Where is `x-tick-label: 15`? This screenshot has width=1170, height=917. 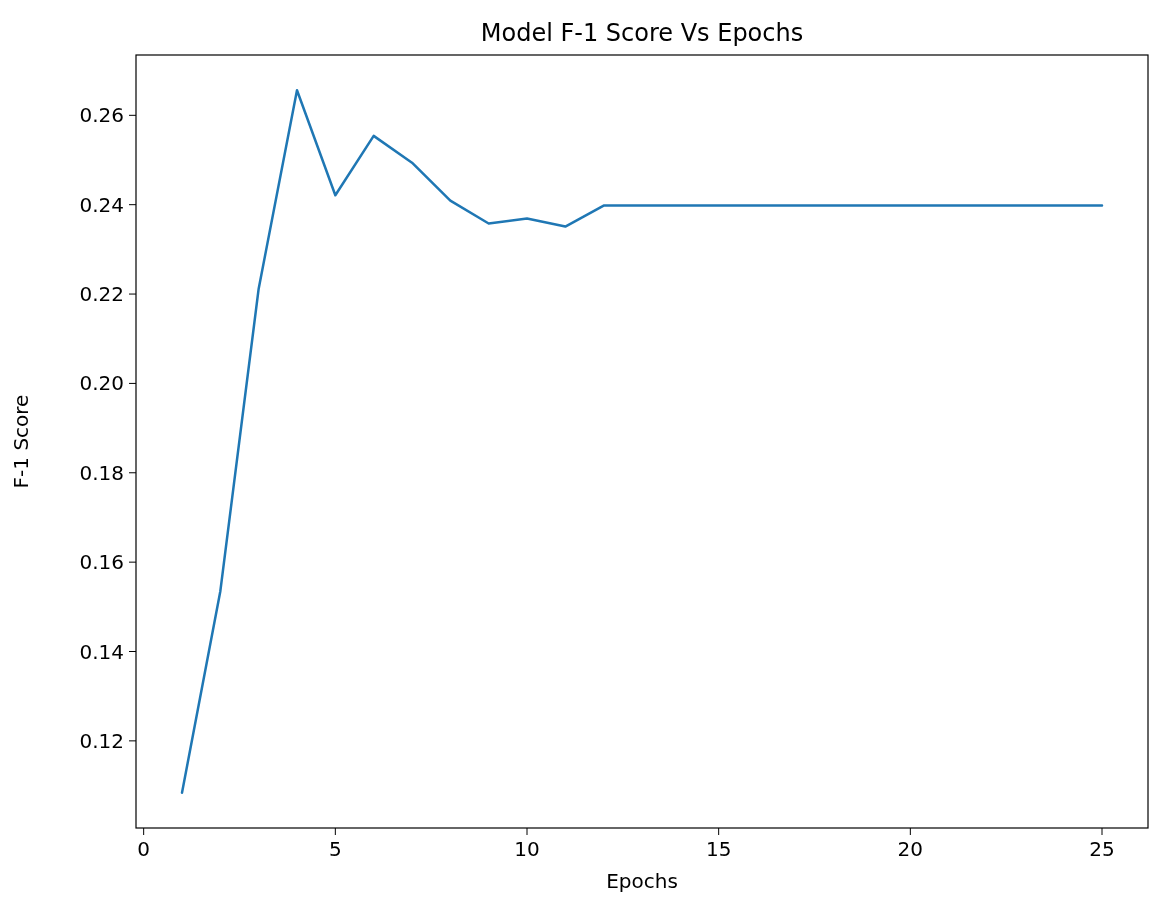
x-tick-label: 15 is located at coordinates (718, 849).